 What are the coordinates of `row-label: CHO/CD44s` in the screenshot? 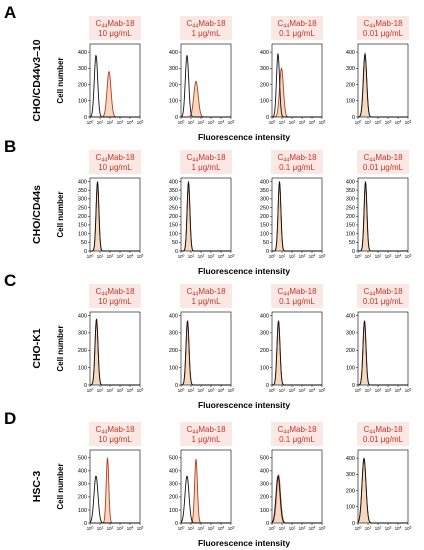 It's located at (37, 214).